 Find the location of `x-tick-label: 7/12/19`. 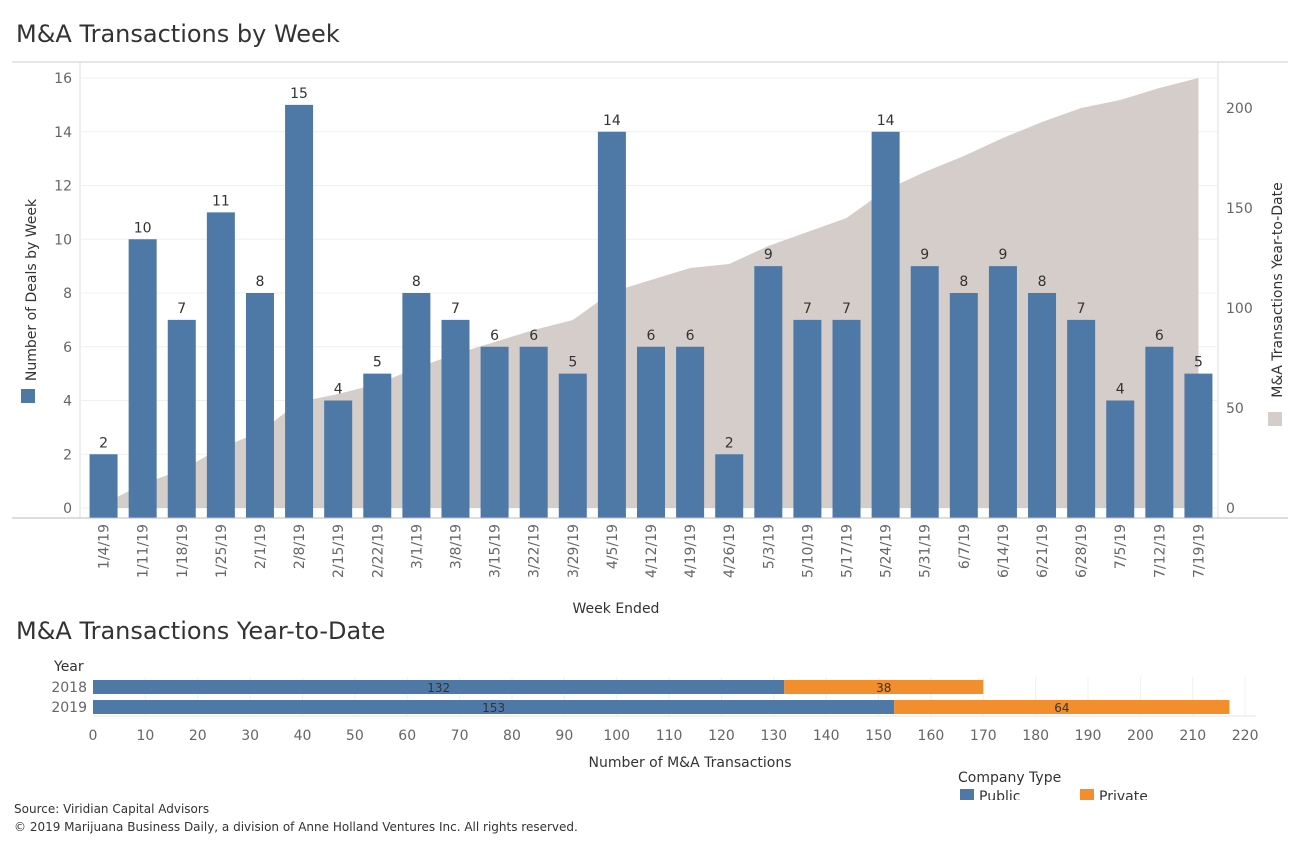

x-tick-label: 7/12/19 is located at coordinates (1160, 551).